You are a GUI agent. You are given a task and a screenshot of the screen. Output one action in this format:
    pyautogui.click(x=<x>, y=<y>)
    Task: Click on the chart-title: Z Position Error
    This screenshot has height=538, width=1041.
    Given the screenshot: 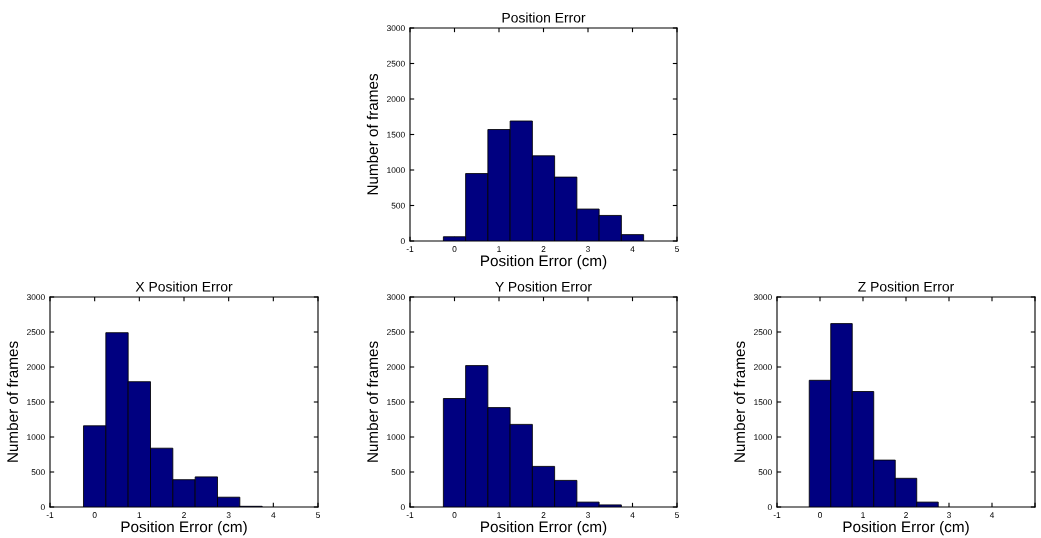 What is the action you would take?
    pyautogui.click(x=906, y=286)
    